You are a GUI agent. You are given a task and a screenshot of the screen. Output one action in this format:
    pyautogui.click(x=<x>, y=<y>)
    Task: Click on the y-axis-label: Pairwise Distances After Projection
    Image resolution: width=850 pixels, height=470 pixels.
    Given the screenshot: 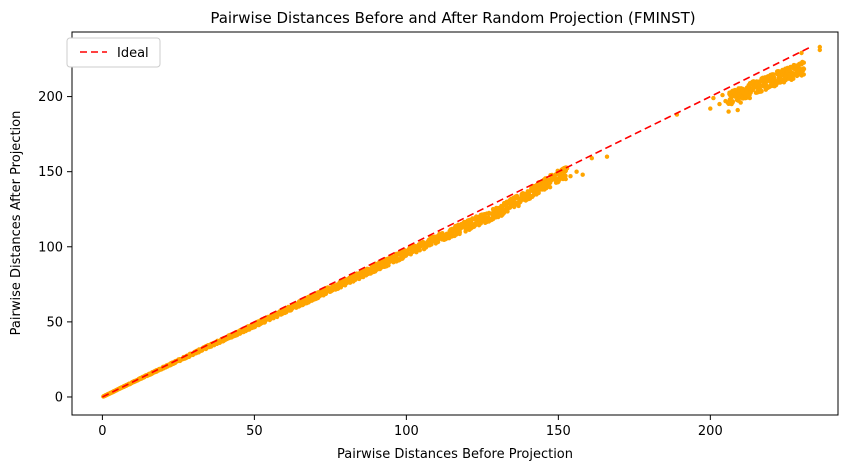 What is the action you would take?
    pyautogui.click(x=16, y=223)
    